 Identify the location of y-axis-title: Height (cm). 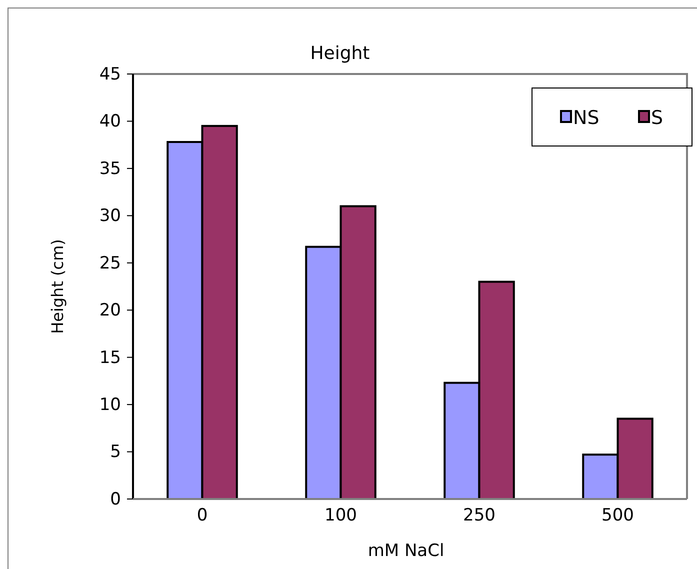
(57, 286).